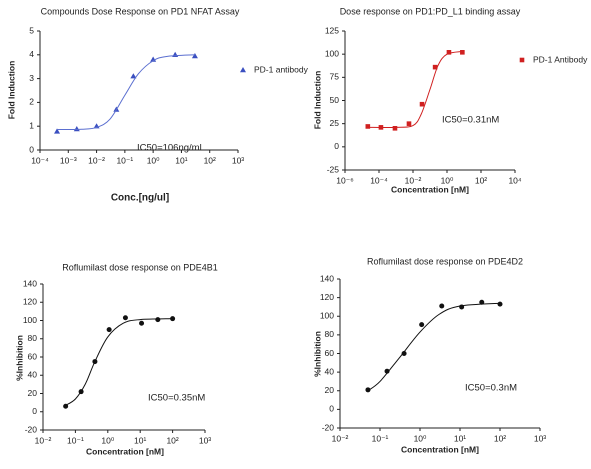 This screenshot has height=469, width=591. Describe the element at coordinates (445, 261) in the screenshot. I see `chart-title: Roflumilast dose response on PDE4D2` at that location.